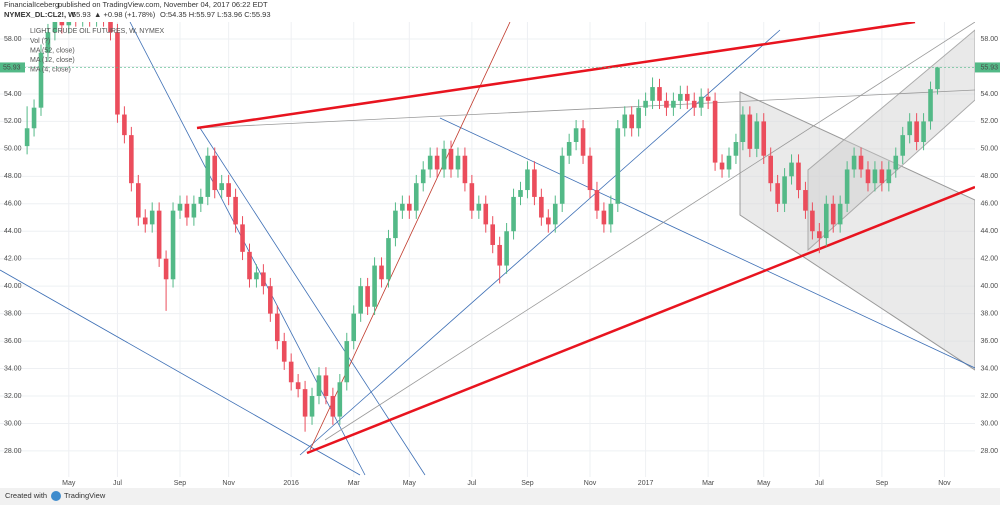 Image resolution: width=1000 pixels, height=505 pixels. What do you see at coordinates (989, 204) in the screenshot?
I see `y-tick-label: 46.00` at bounding box center [989, 204].